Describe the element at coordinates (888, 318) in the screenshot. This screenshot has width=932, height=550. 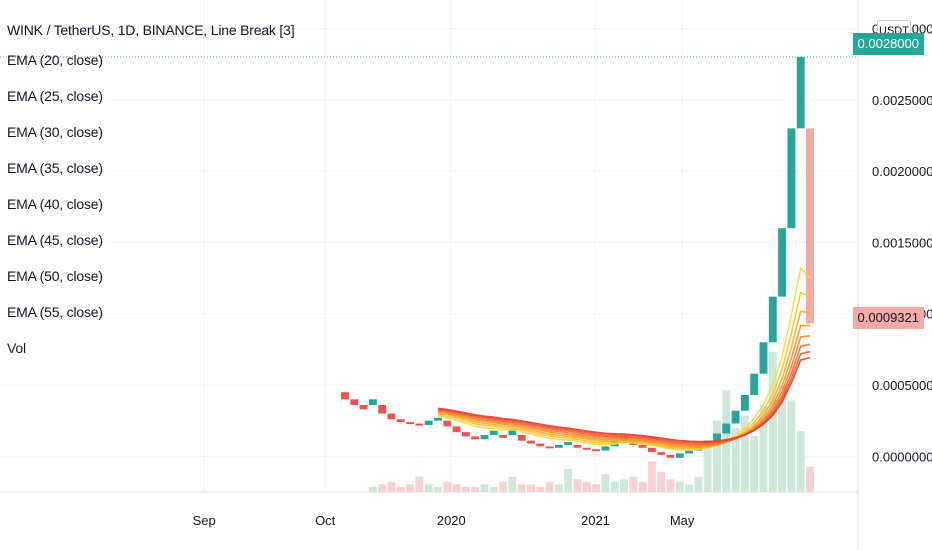
I see `current-price-label: 0.0009321` at that location.